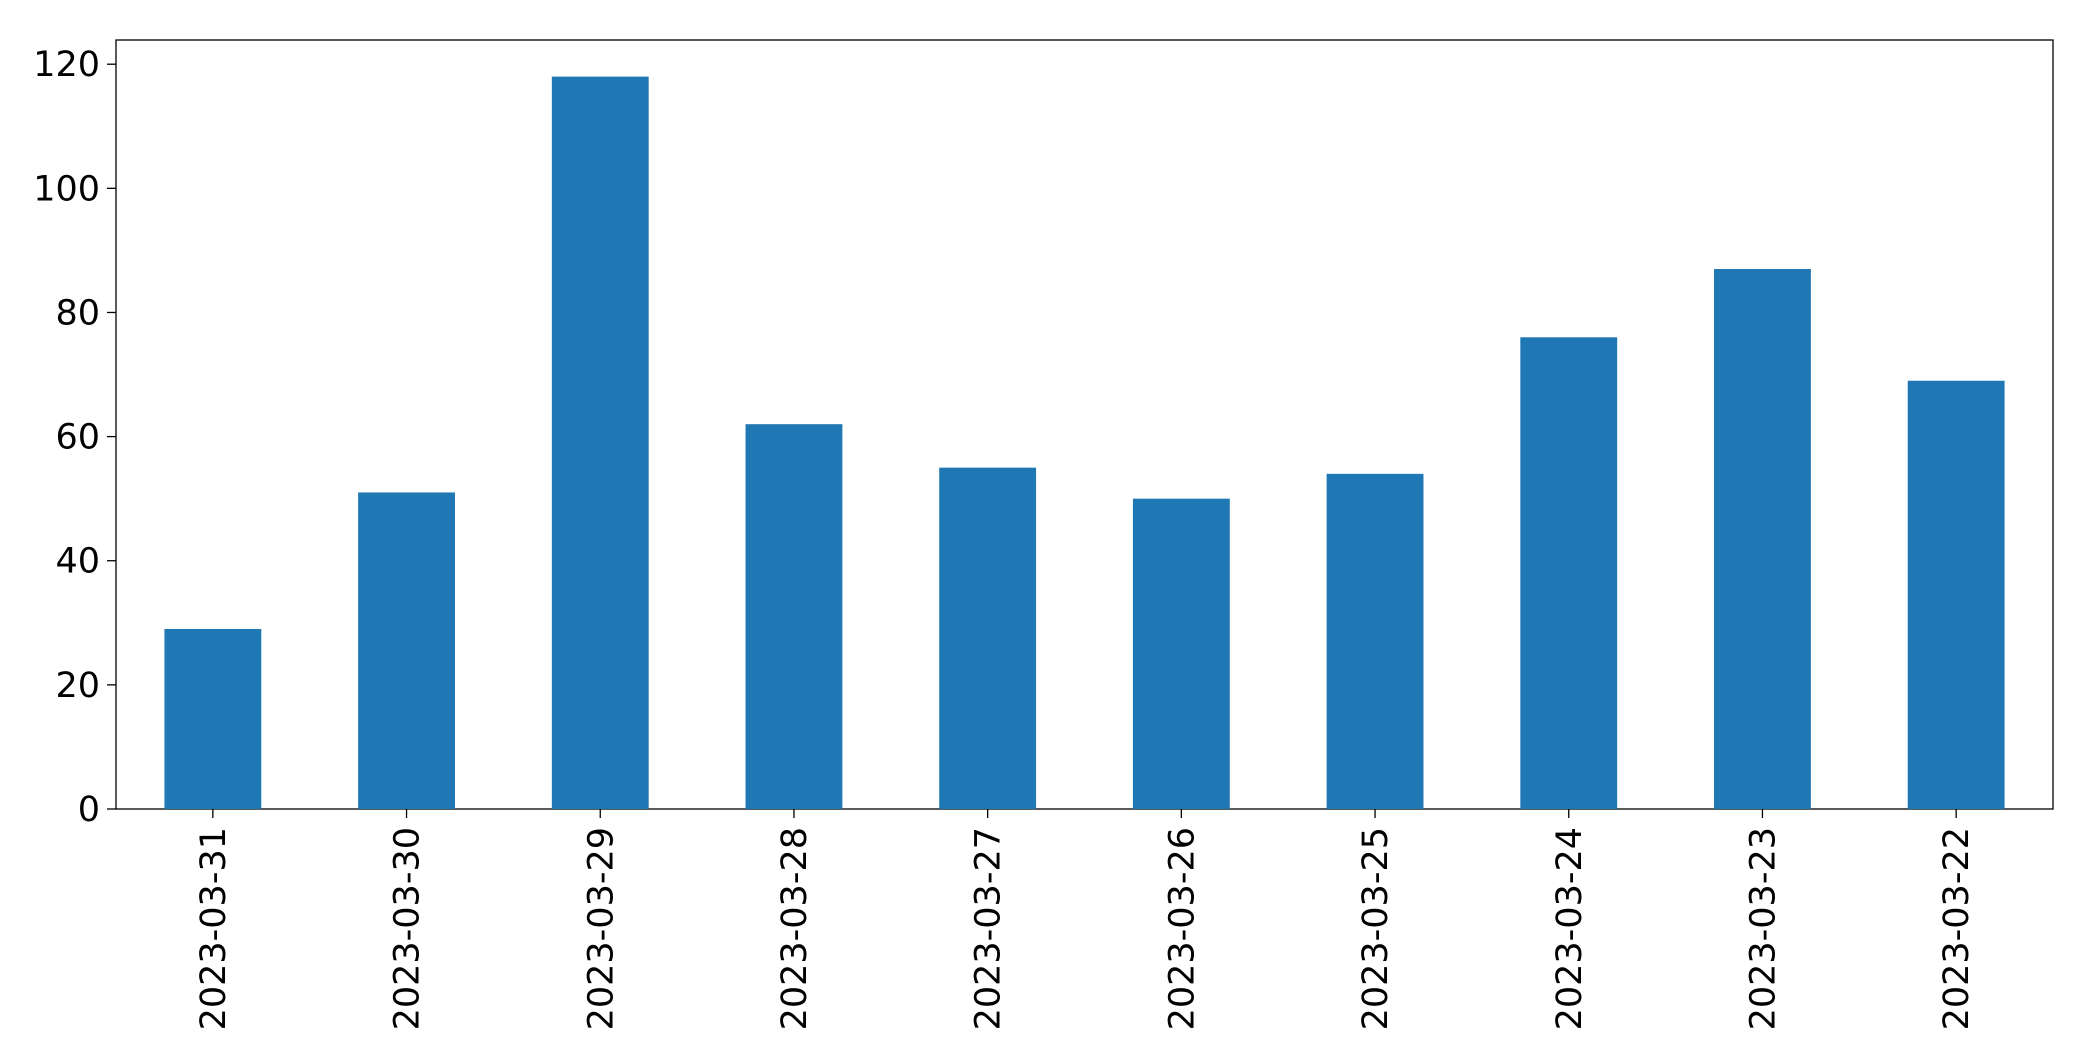 This screenshot has width=2093, height=1061. Describe the element at coordinates (66, 189) in the screenshot. I see `y-tick-label: 100` at that location.